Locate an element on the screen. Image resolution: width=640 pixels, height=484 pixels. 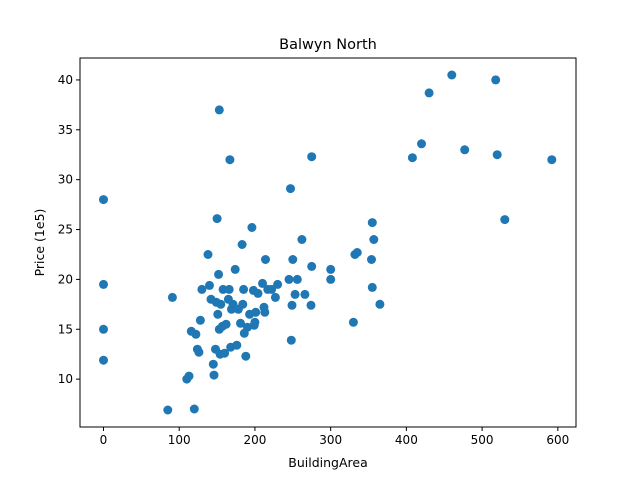
chart-title: Balwyn North is located at coordinates (328, 45).